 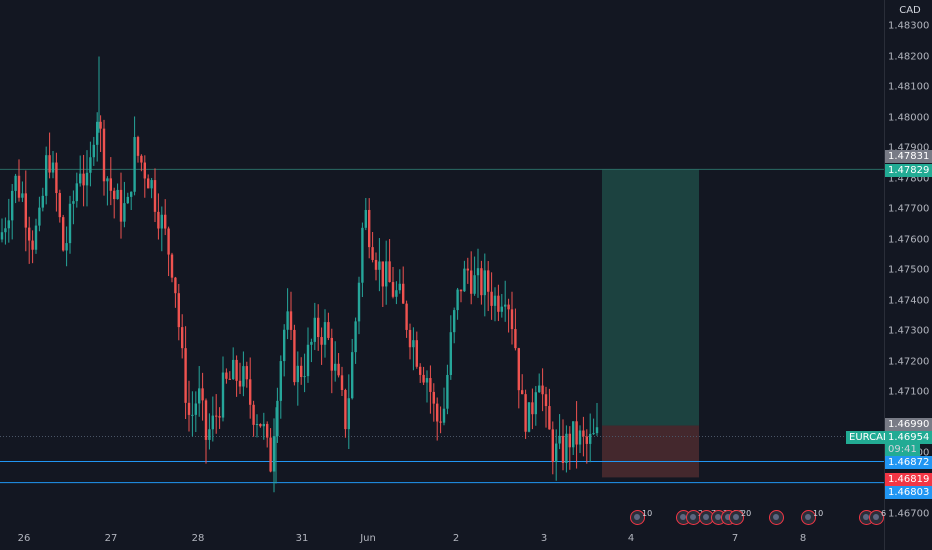 I want to click on time-tick-label: 3, so click(x=544, y=538).